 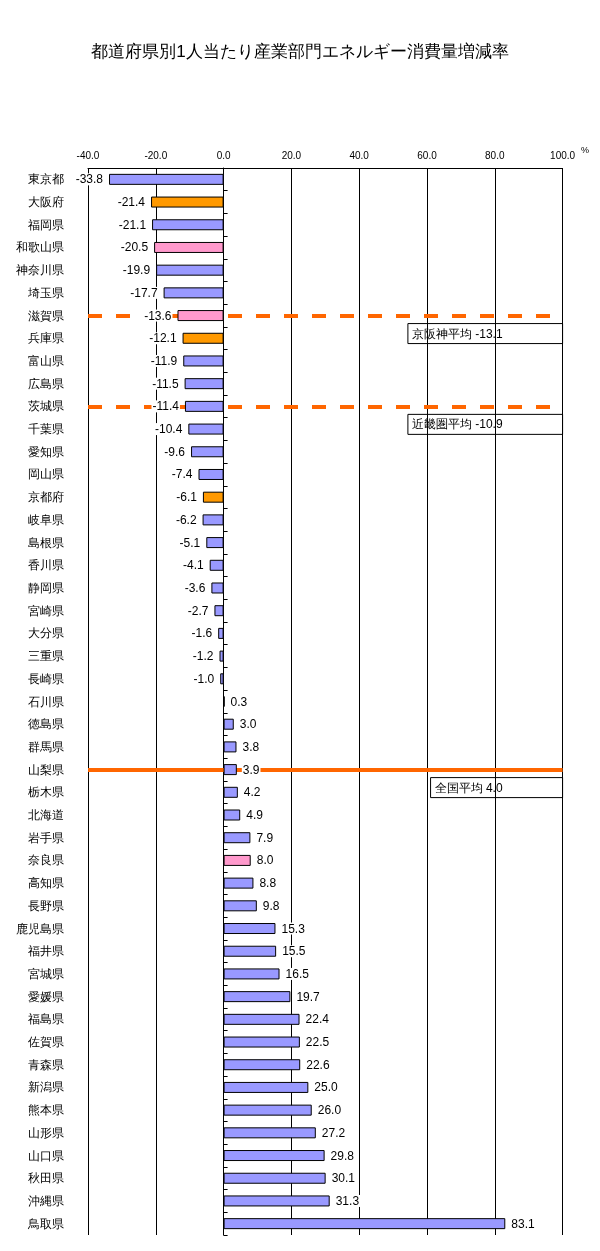 I want to click on y-tick-label: 岡山県, so click(x=46, y=474).